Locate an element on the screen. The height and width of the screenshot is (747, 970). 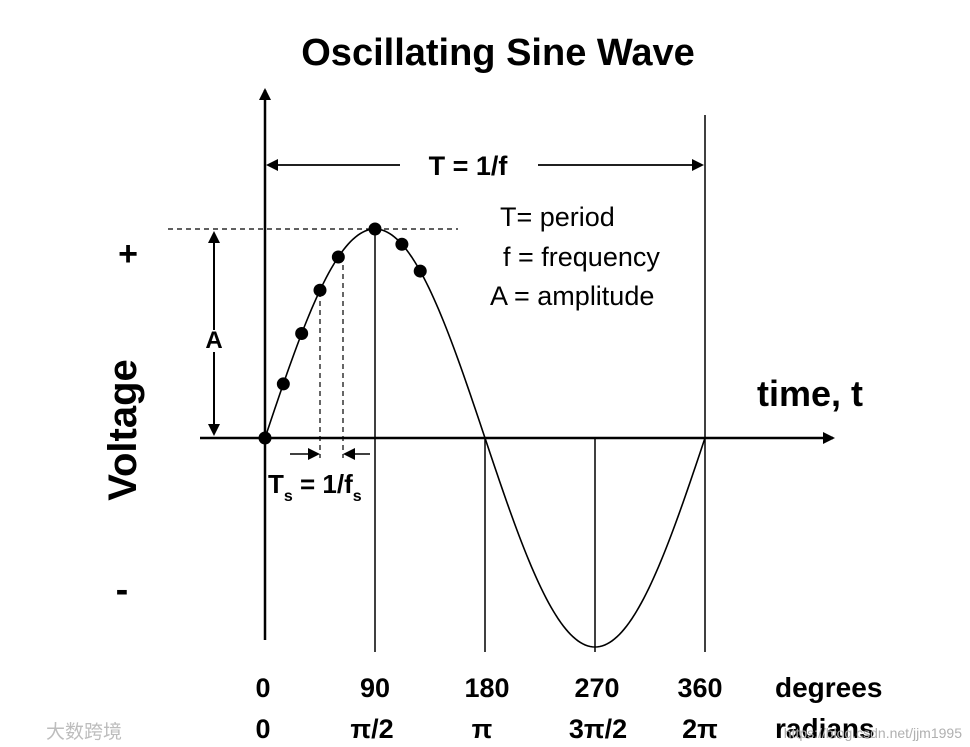
degree-tick-90: 90 is located at coordinates (375, 688).